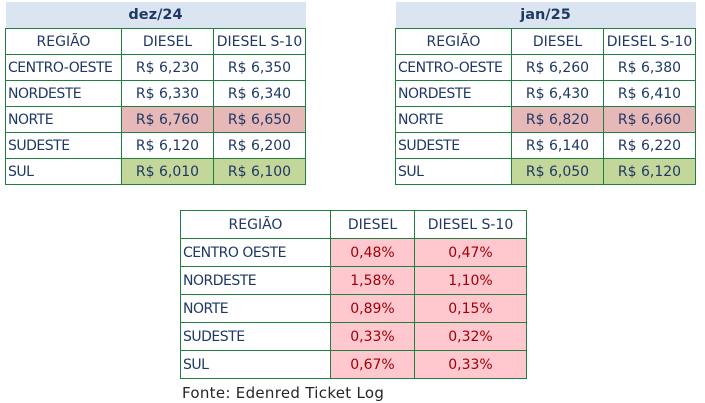 This screenshot has width=705, height=403. I want to click on diesel-price-cell: R$ 6,430, so click(557, 93).